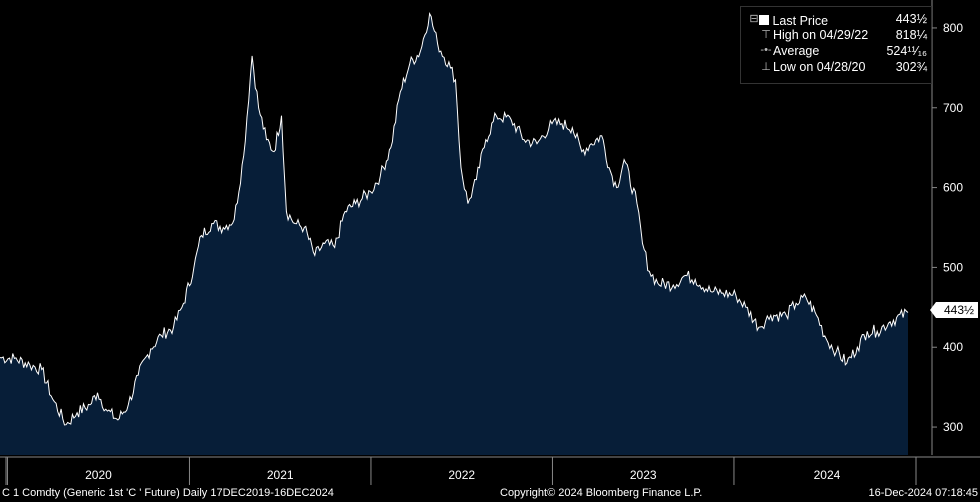 This screenshot has height=502, width=980. Describe the element at coordinates (98, 475) in the screenshot. I see `x-tick-label: 2020` at that location.